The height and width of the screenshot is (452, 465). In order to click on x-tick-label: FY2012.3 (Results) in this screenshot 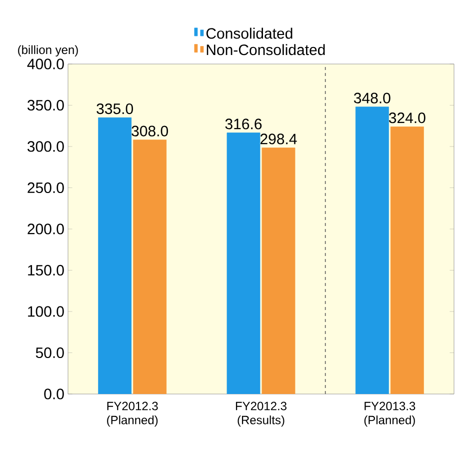, I will do `click(261, 414)`.